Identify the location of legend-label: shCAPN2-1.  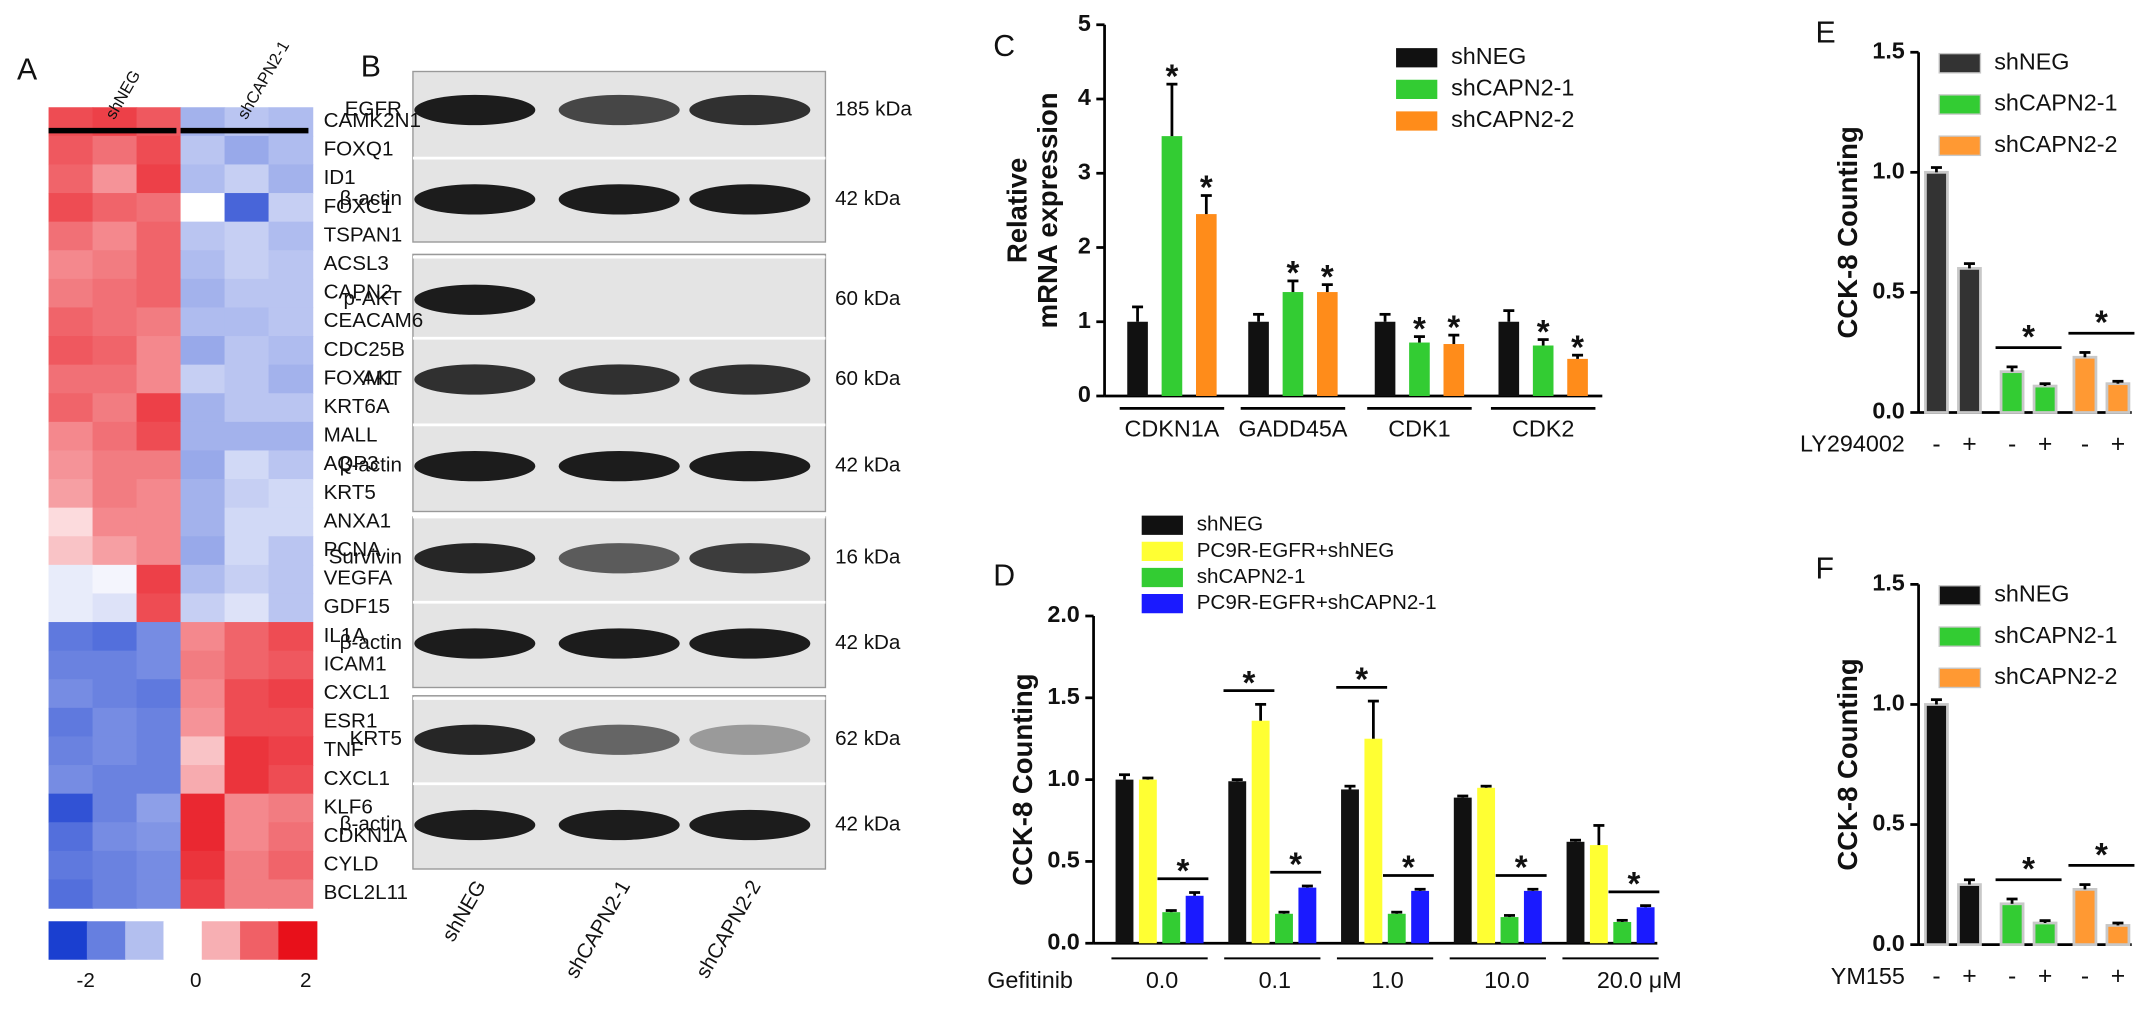
(2055, 103).